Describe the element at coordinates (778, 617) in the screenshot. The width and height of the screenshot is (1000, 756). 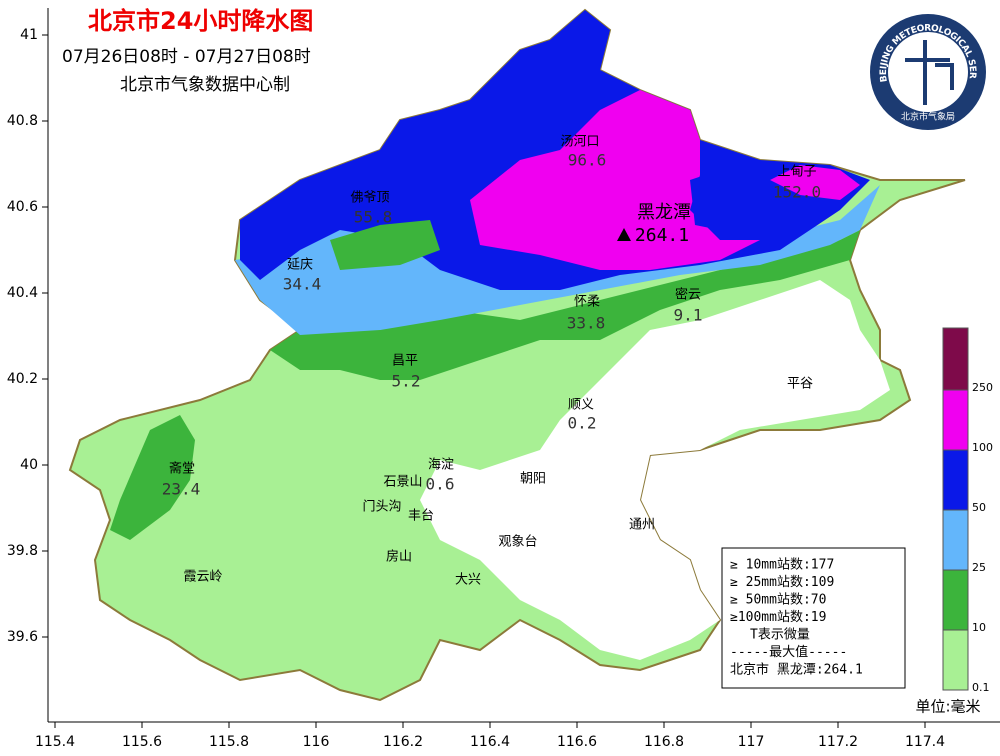
I see `stats-line: ≥100mm站数:19` at that location.